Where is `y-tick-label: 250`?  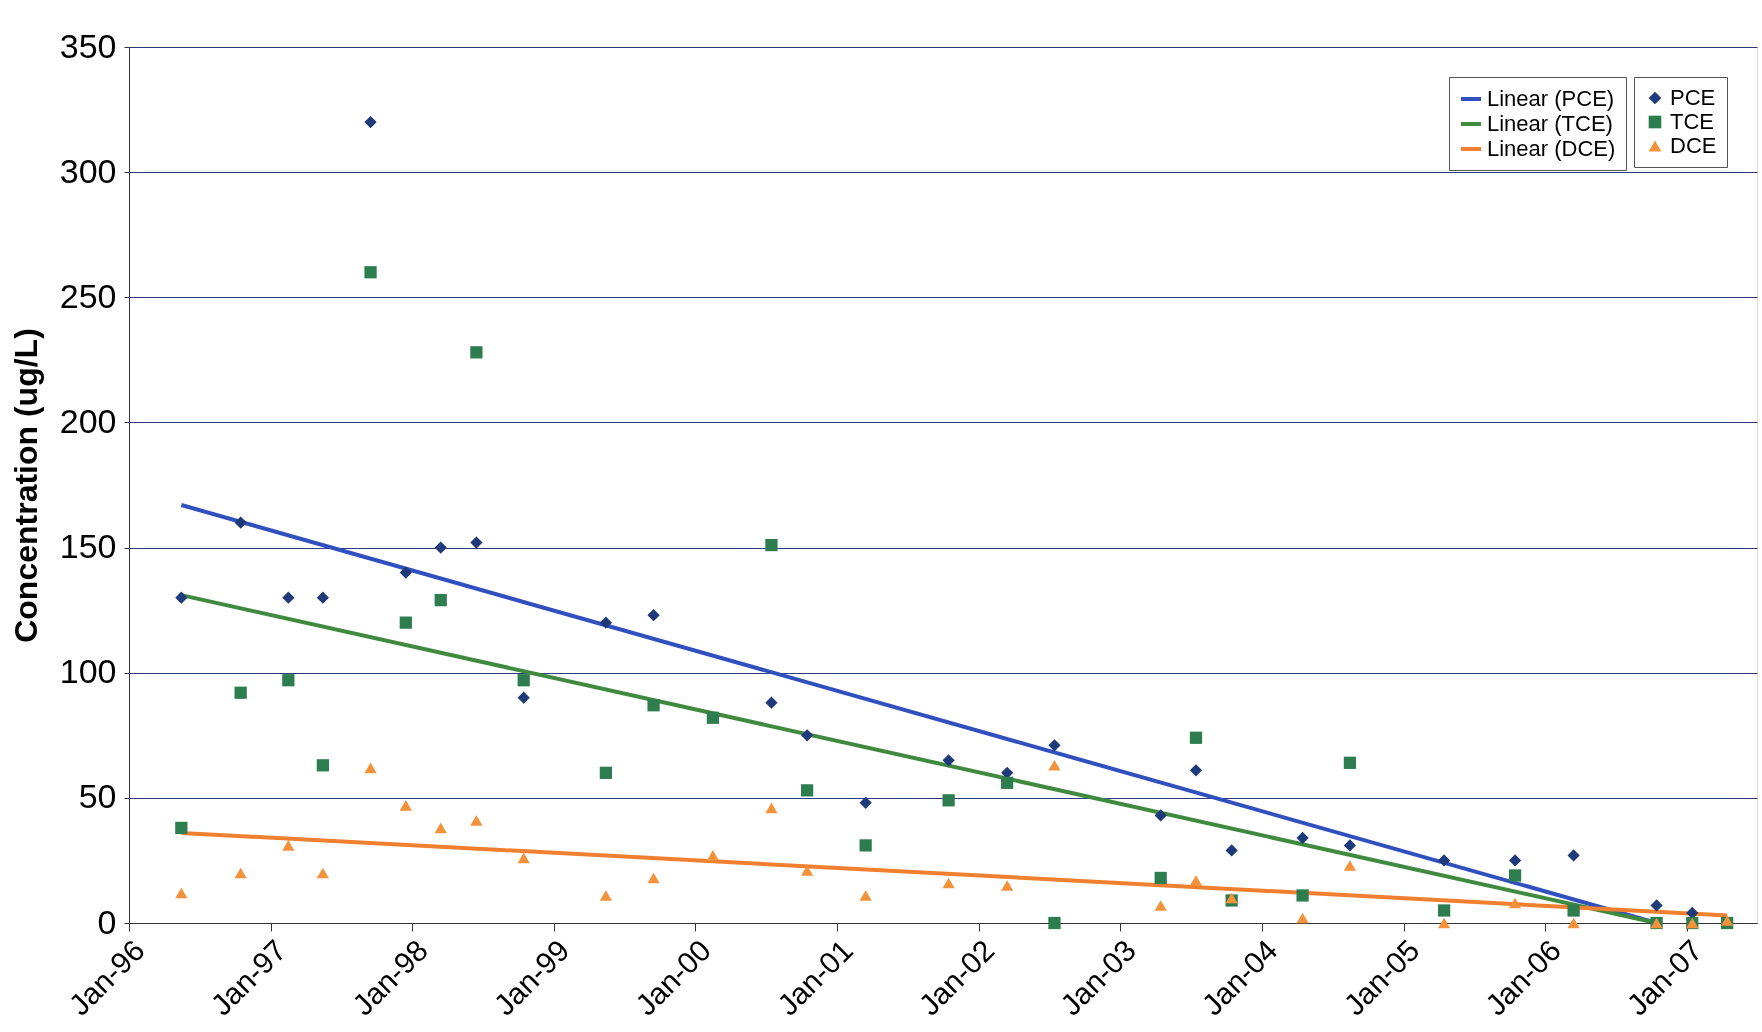
y-tick-label: 250 is located at coordinates (88, 295).